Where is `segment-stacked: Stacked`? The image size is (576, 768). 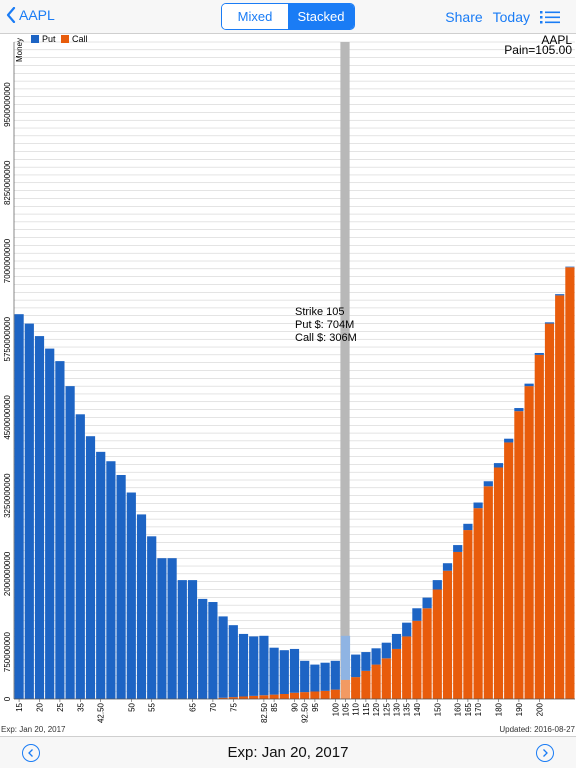
segment-stacked: Stacked is located at coordinates (321, 16).